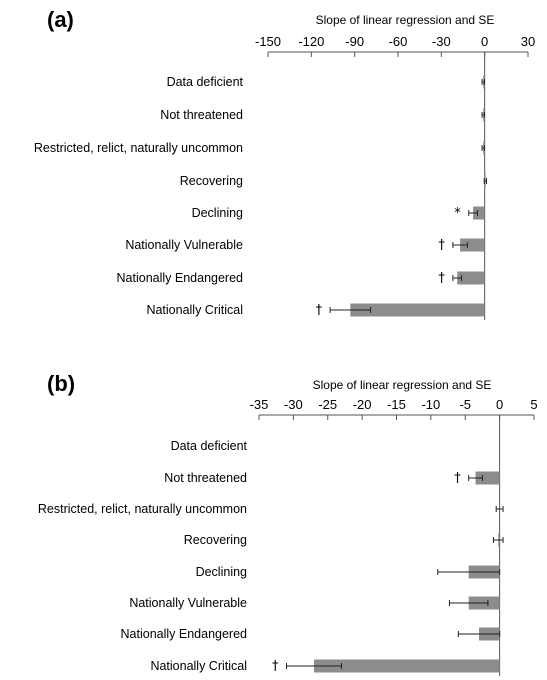 This screenshot has height=680, width=547. What do you see at coordinates (142, 509) in the screenshot?
I see `panel-b-category-label: Restricted, relict, naturally uncommon` at bounding box center [142, 509].